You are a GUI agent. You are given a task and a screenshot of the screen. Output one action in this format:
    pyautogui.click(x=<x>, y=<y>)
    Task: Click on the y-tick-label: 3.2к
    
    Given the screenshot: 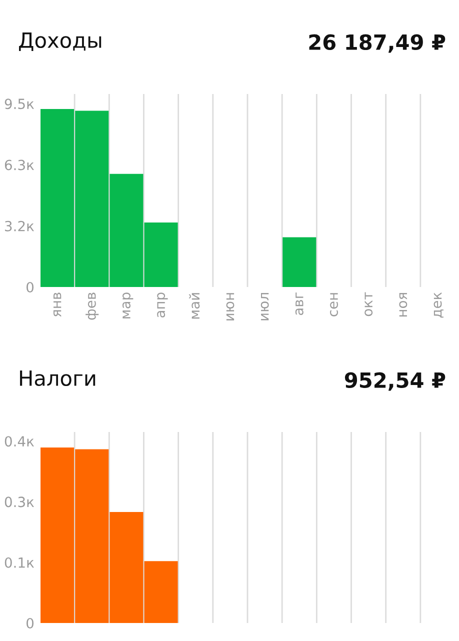 What is the action you would take?
    pyautogui.click(x=19, y=226)
    